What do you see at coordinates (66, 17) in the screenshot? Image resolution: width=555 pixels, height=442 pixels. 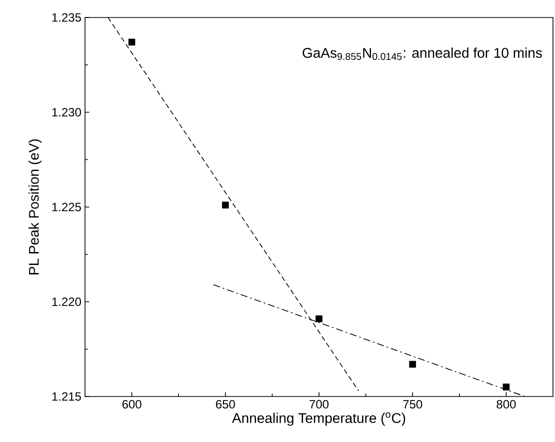 I see `y-tick-label: 1.235` at bounding box center [66, 17].